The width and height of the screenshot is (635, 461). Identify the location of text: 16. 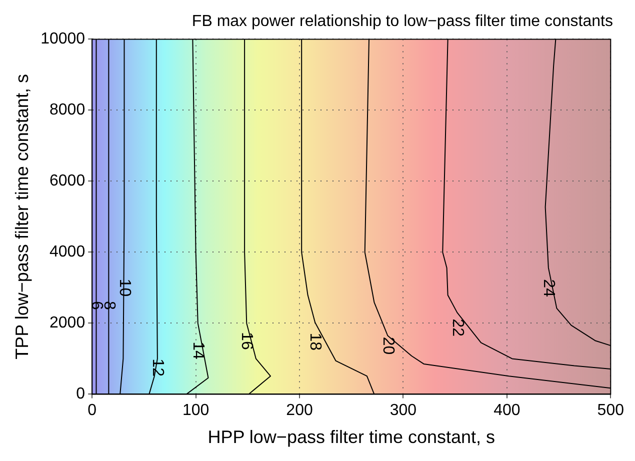
(247, 341).